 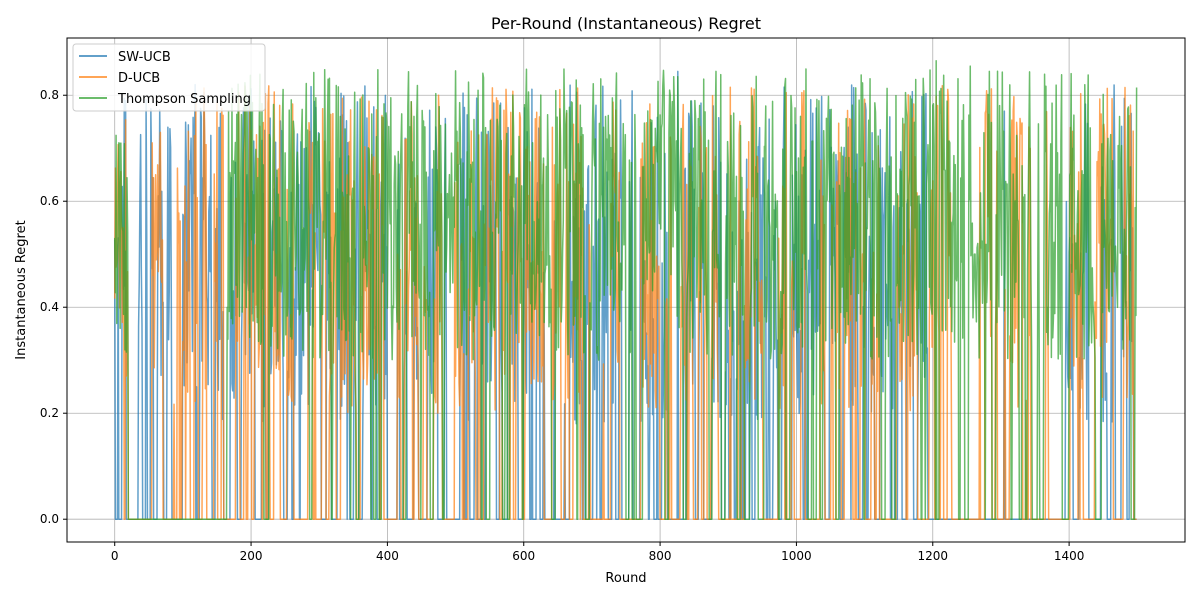 What do you see at coordinates (387, 556) in the screenshot?
I see `x-tick-label: 400` at bounding box center [387, 556].